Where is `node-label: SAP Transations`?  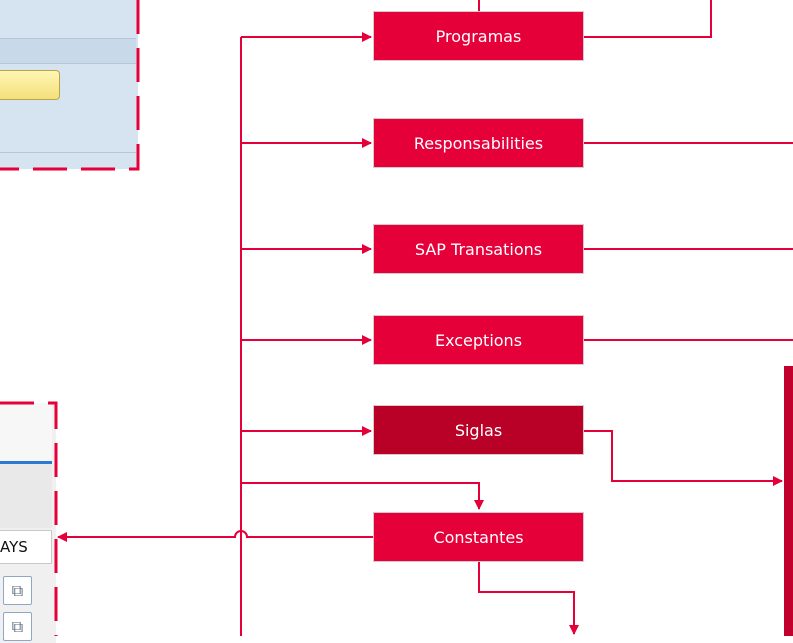
node-label: SAP Transations is located at coordinates (478, 249).